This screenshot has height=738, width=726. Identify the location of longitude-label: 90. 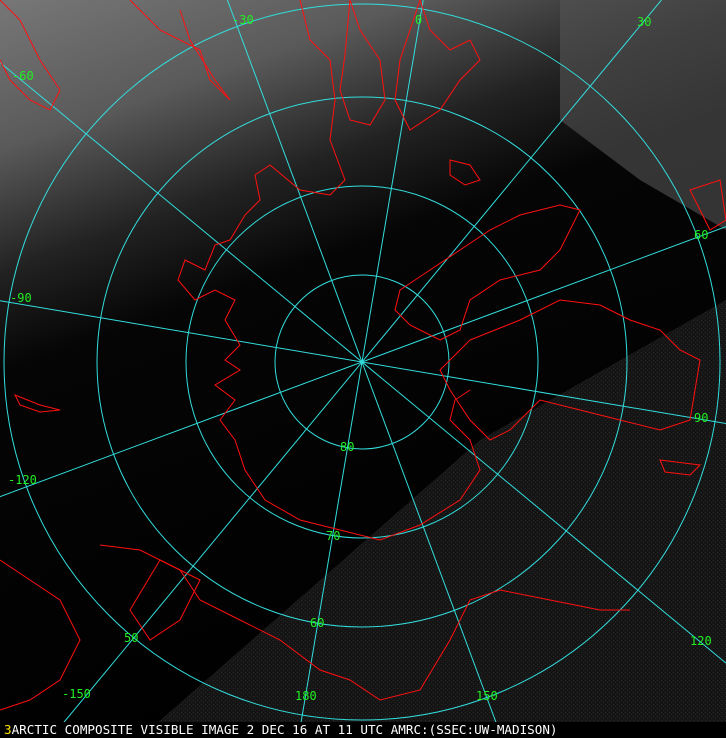
(701, 418).